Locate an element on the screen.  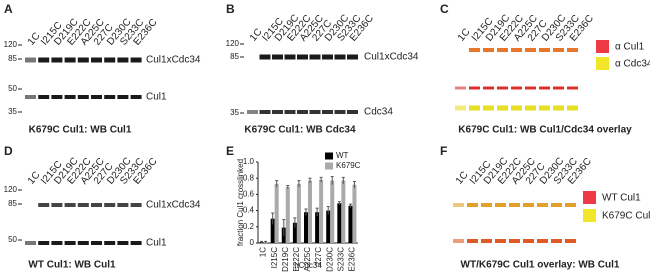
x-tick-label: D230C is located at coordinates (329, 259).